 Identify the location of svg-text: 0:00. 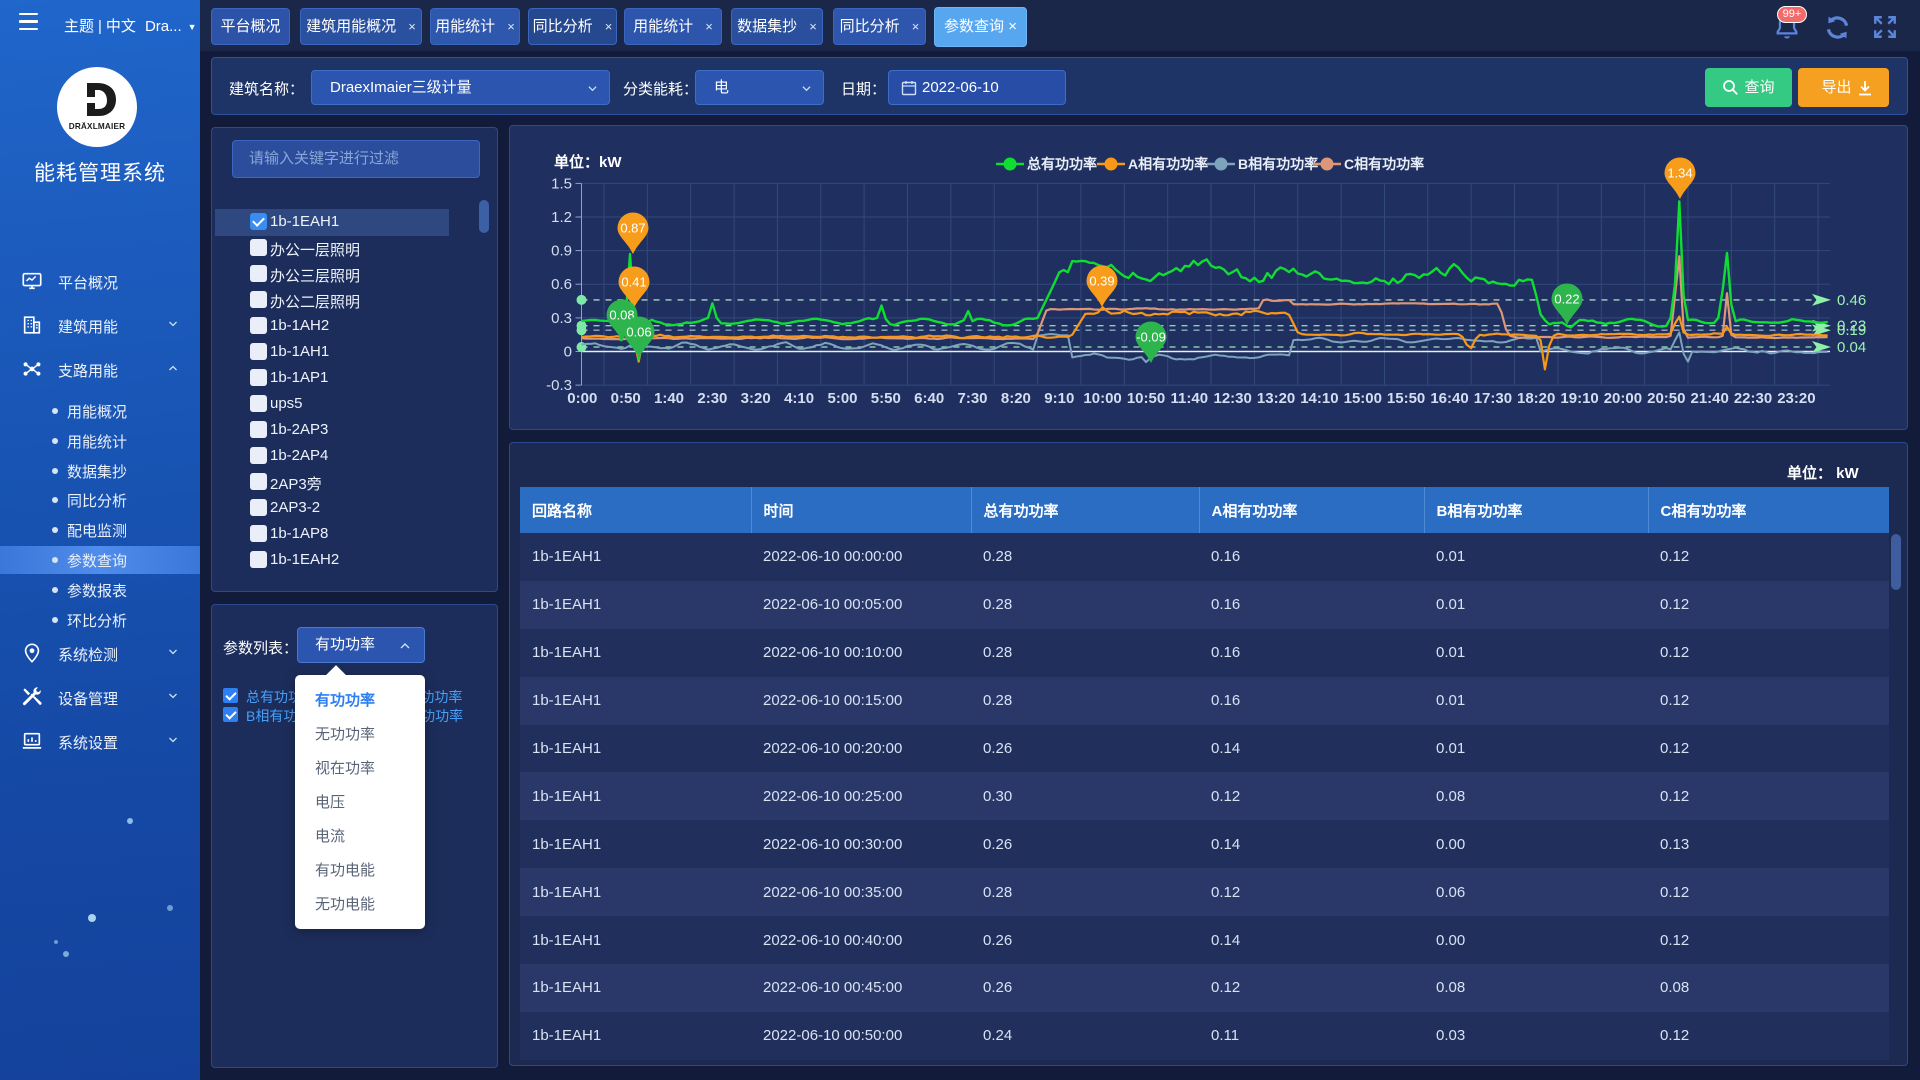
(582, 398).